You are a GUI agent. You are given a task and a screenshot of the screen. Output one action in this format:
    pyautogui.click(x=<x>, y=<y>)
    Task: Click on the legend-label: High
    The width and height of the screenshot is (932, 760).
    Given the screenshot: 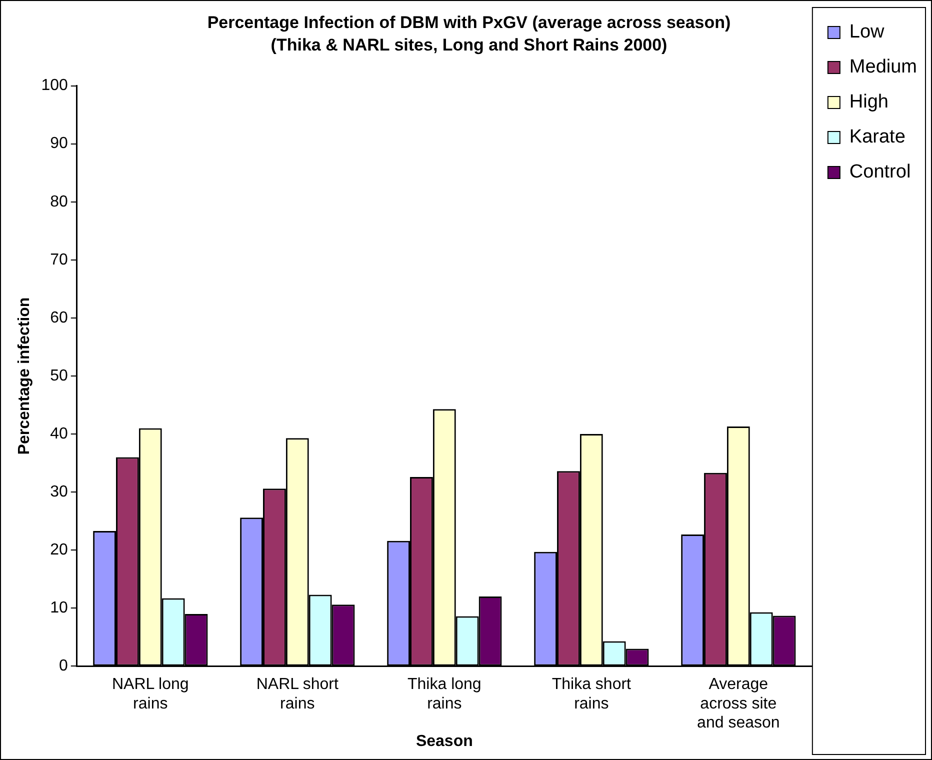 What is the action you would take?
    pyautogui.click(x=868, y=102)
    